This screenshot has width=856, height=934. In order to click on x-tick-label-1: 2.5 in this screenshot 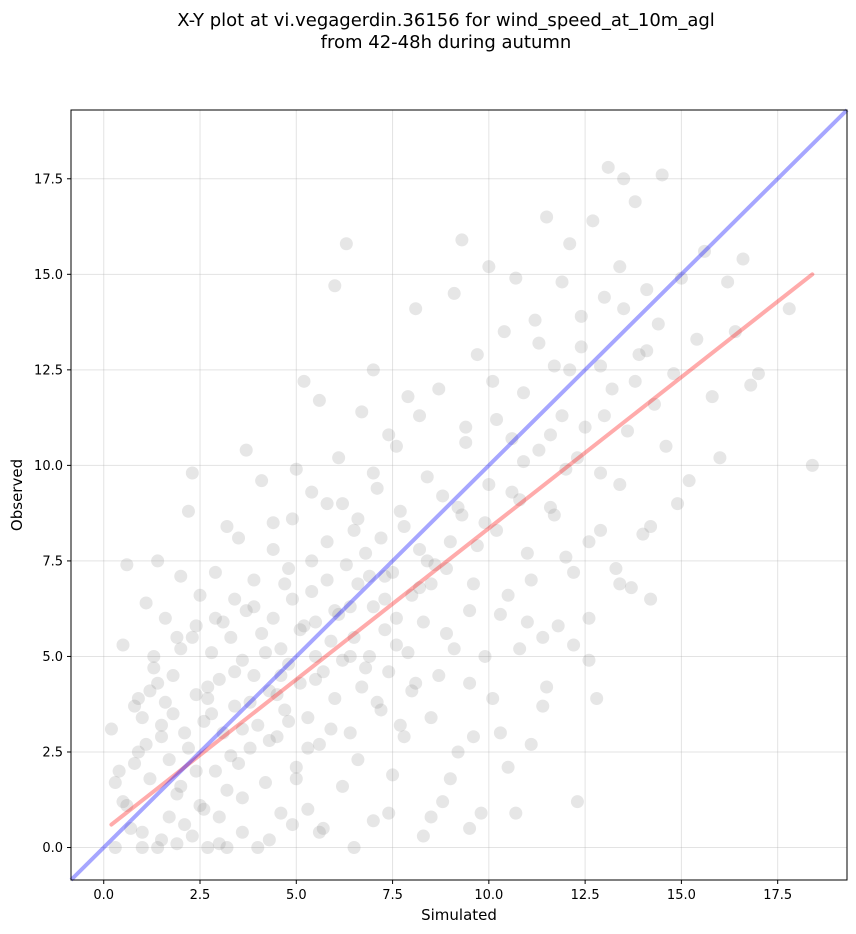, I will do `click(200, 895)`.